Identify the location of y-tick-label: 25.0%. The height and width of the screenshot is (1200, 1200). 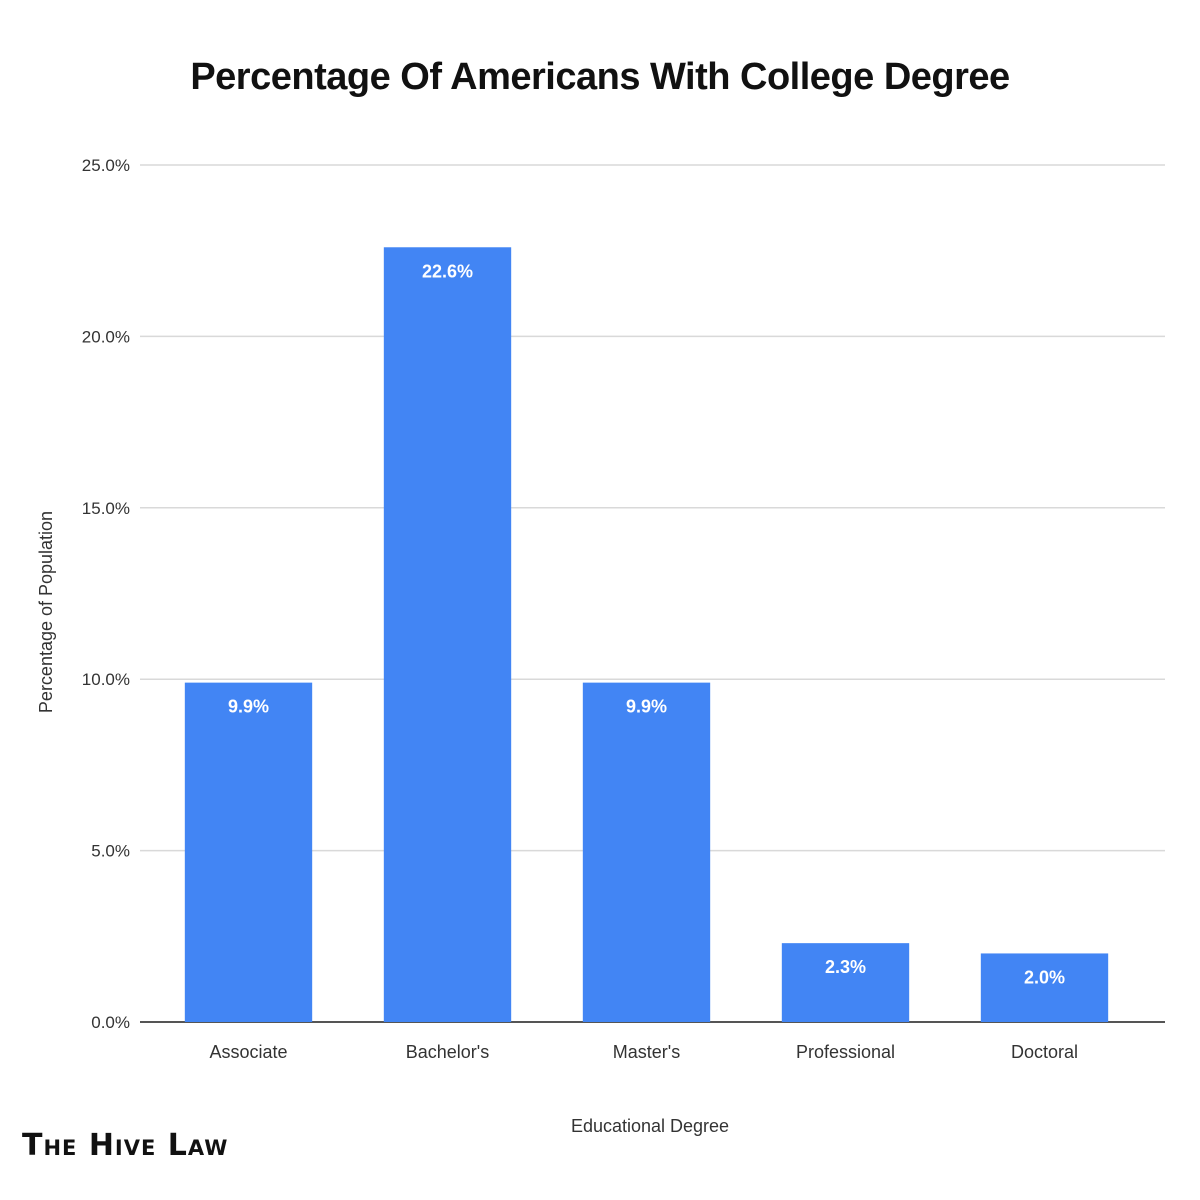
(106, 165).